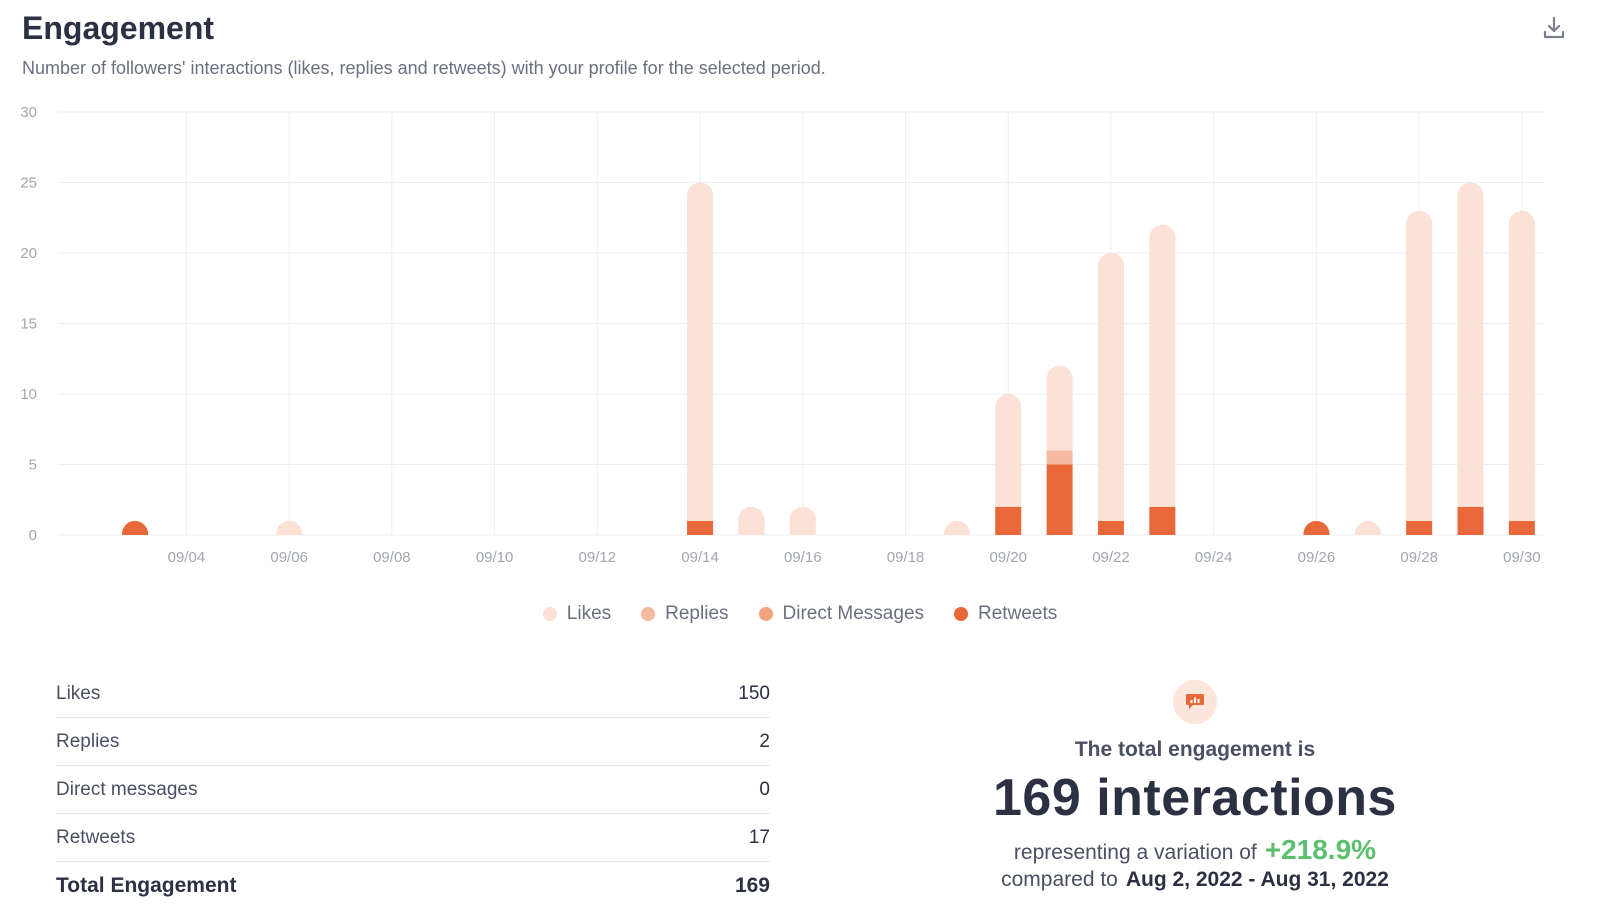 The width and height of the screenshot is (1600, 908). I want to click on x-tick-label: 09/30, so click(1522, 557).